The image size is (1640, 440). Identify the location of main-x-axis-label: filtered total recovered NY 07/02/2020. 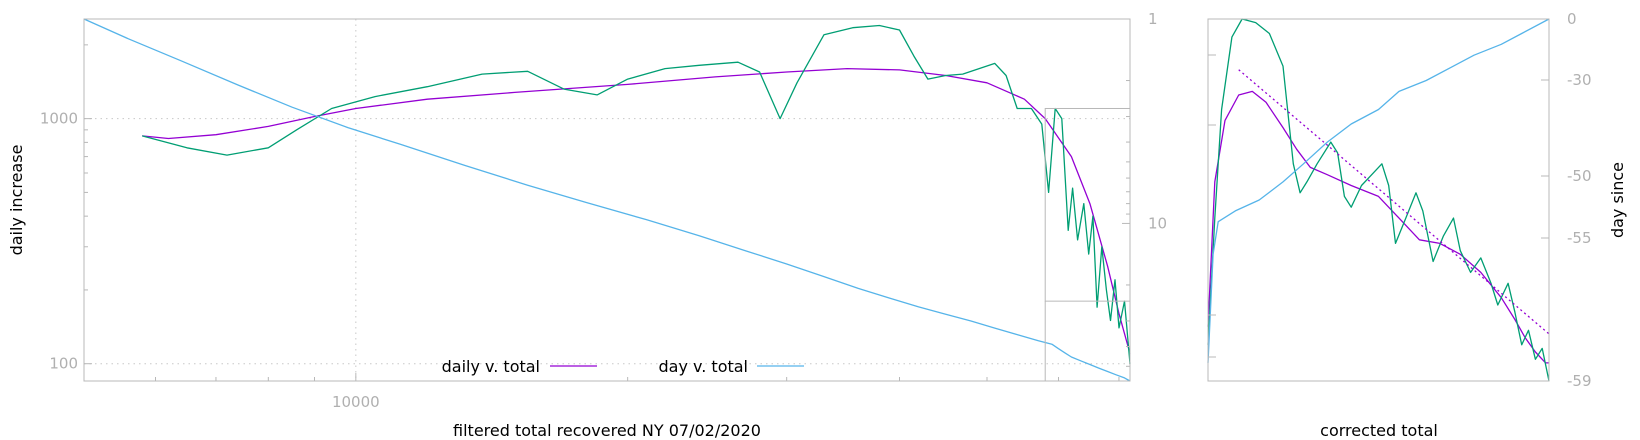
(607, 430).